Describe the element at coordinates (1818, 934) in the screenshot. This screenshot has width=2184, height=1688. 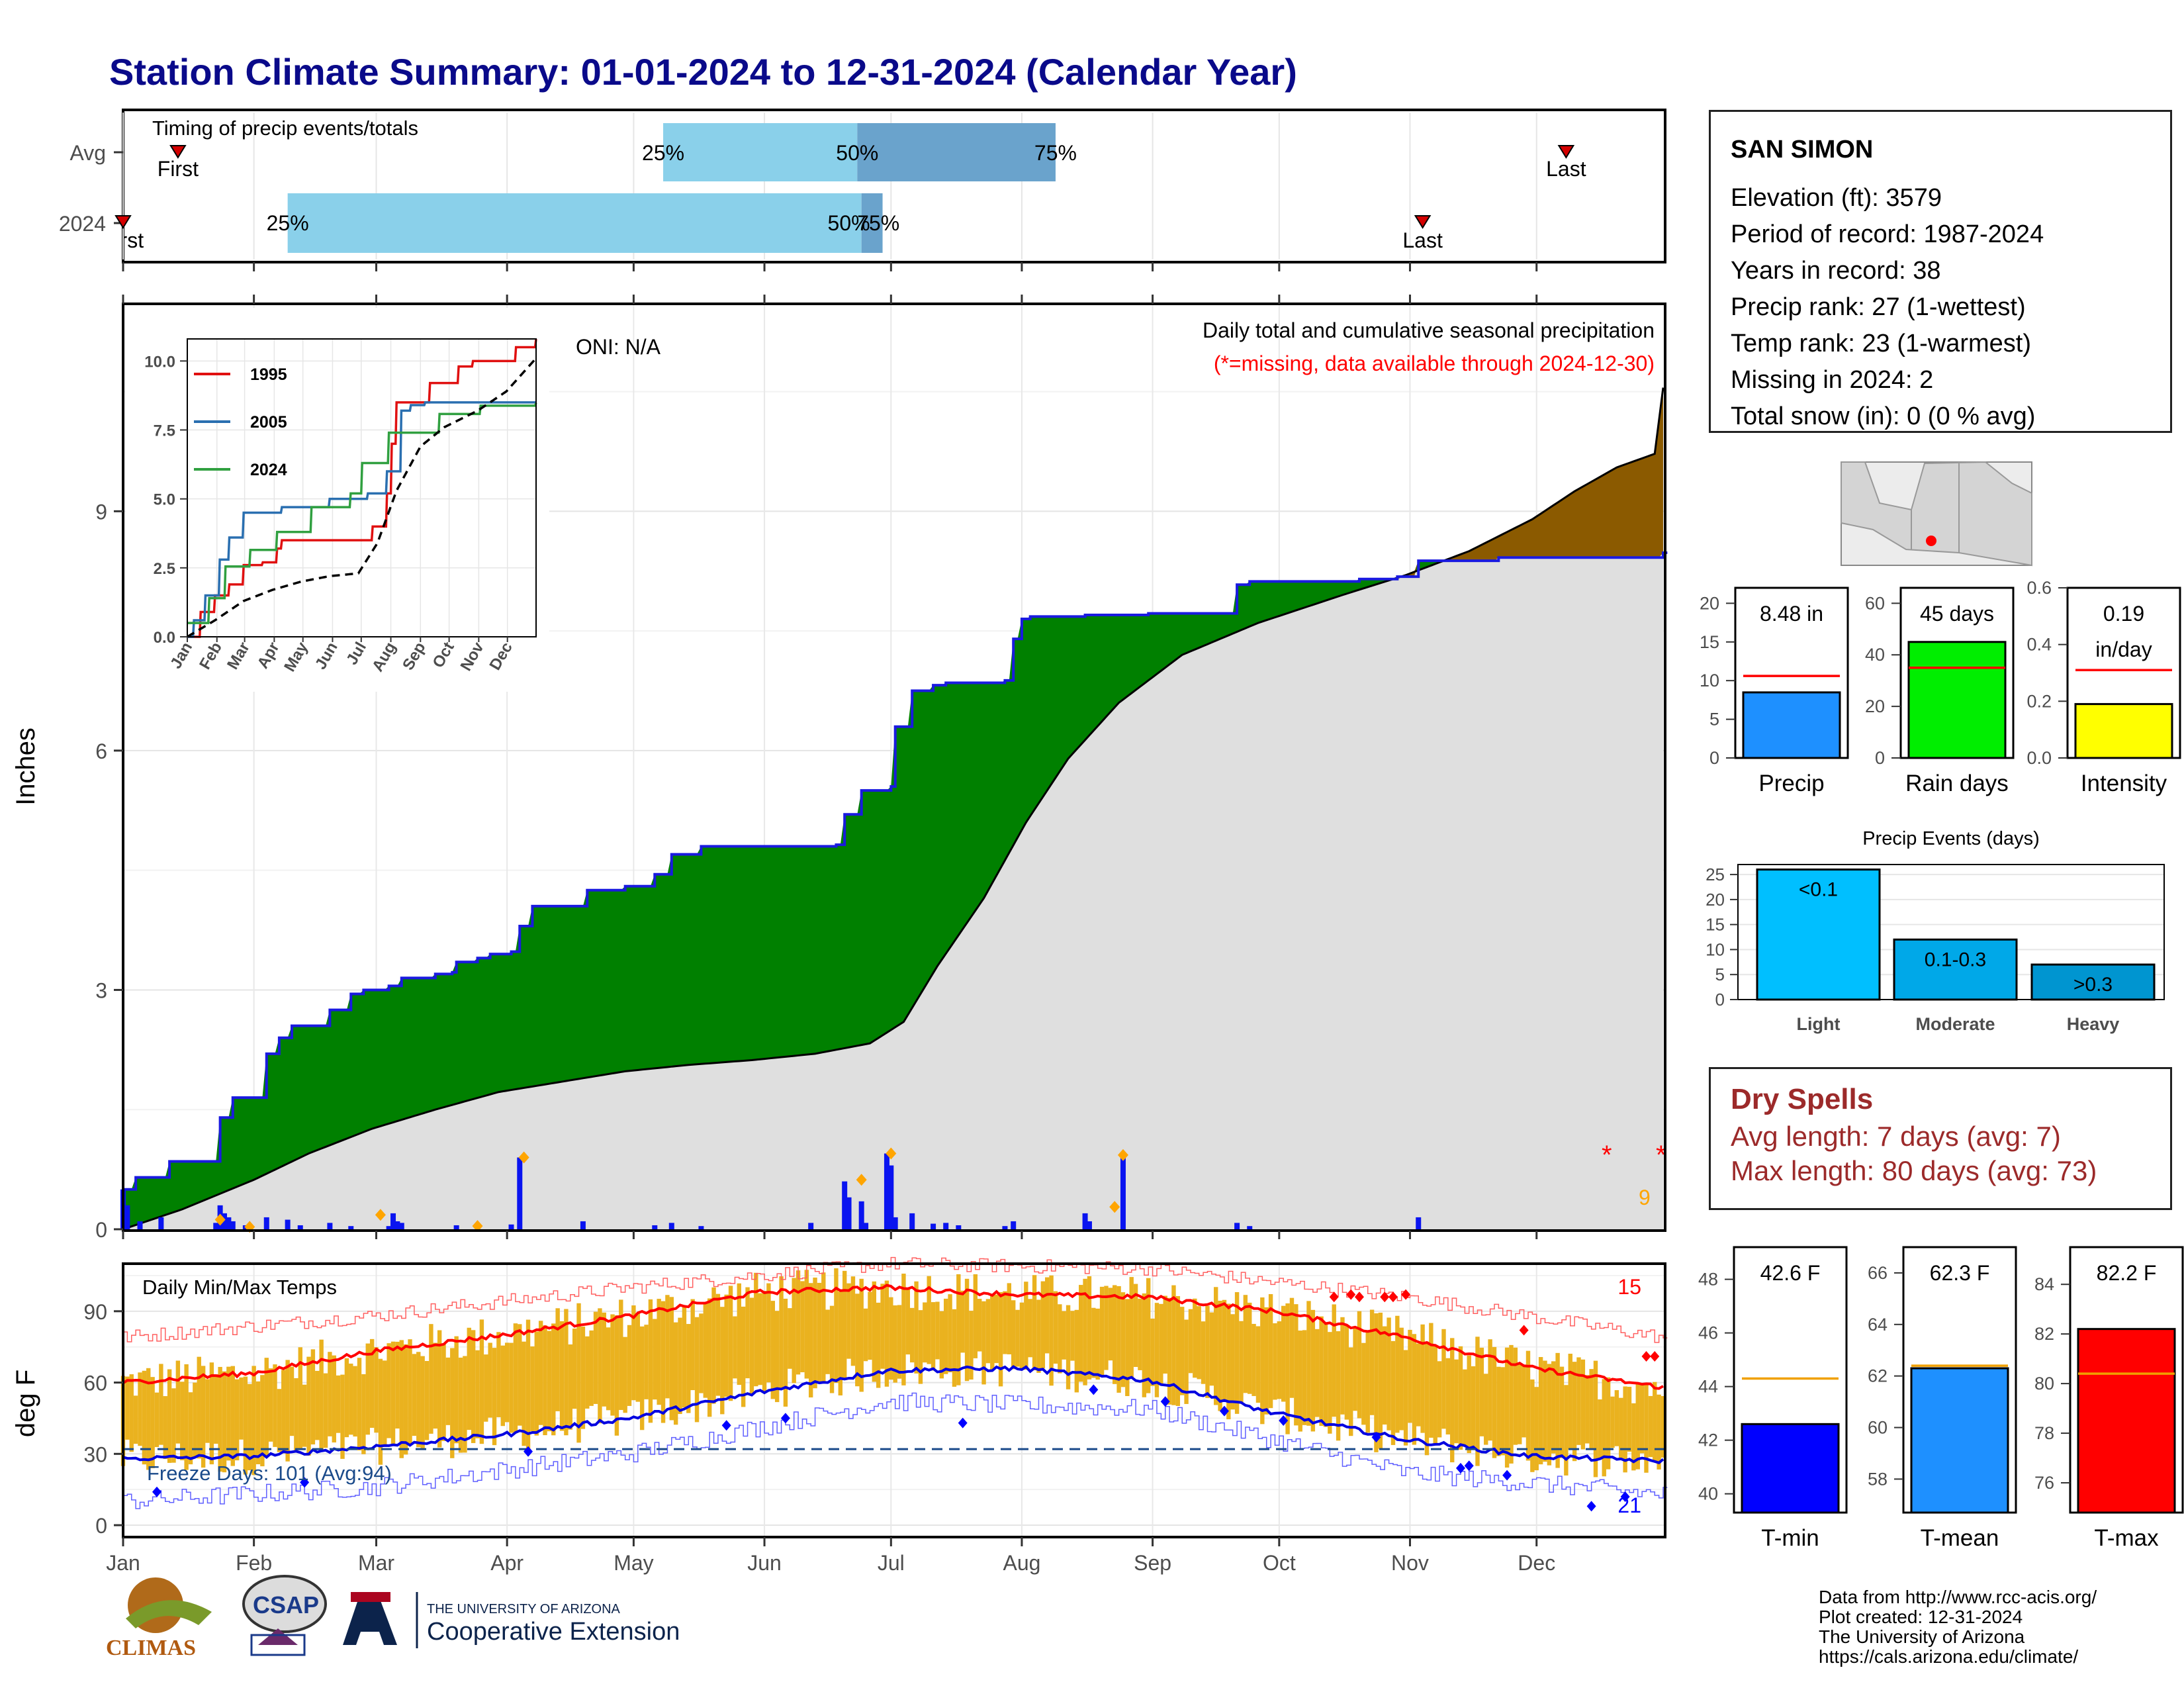
I see `event-bar` at that location.